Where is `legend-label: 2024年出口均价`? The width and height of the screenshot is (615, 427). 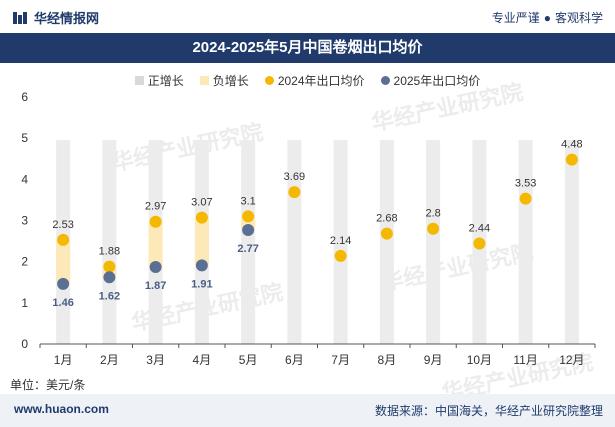
legend-label: 2024年出口均价 is located at coordinates (321, 80).